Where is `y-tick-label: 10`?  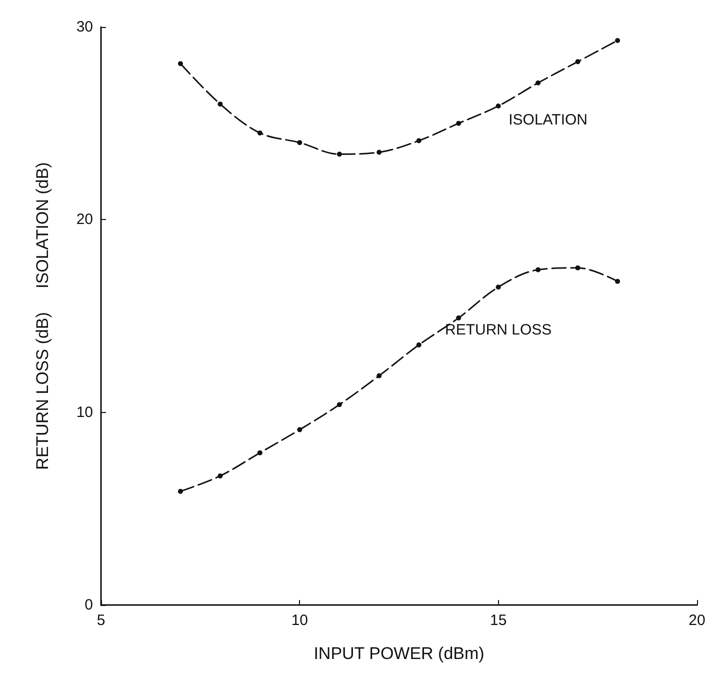
y-tick-label: 10 is located at coordinates (84, 412).